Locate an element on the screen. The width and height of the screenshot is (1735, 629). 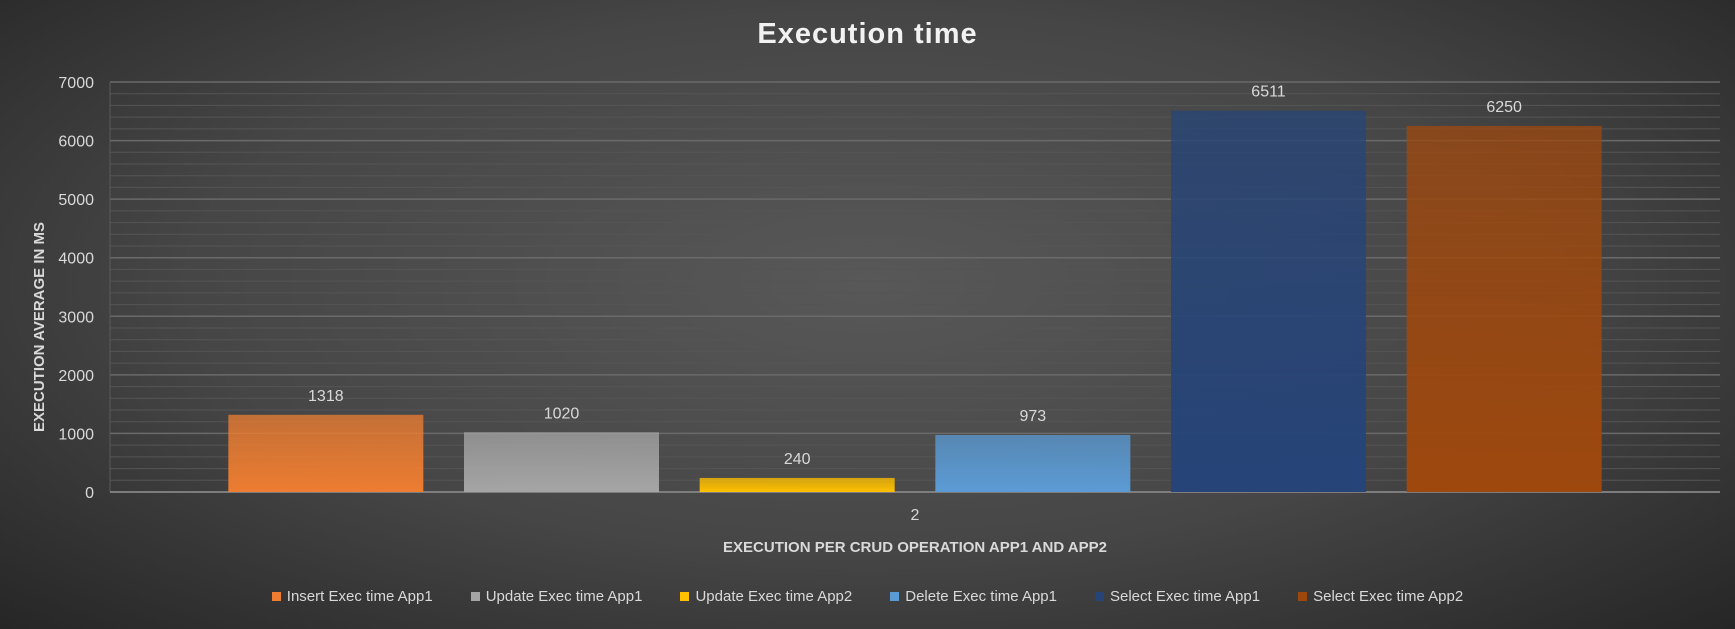
data-label: 6250 is located at coordinates (1504, 107).